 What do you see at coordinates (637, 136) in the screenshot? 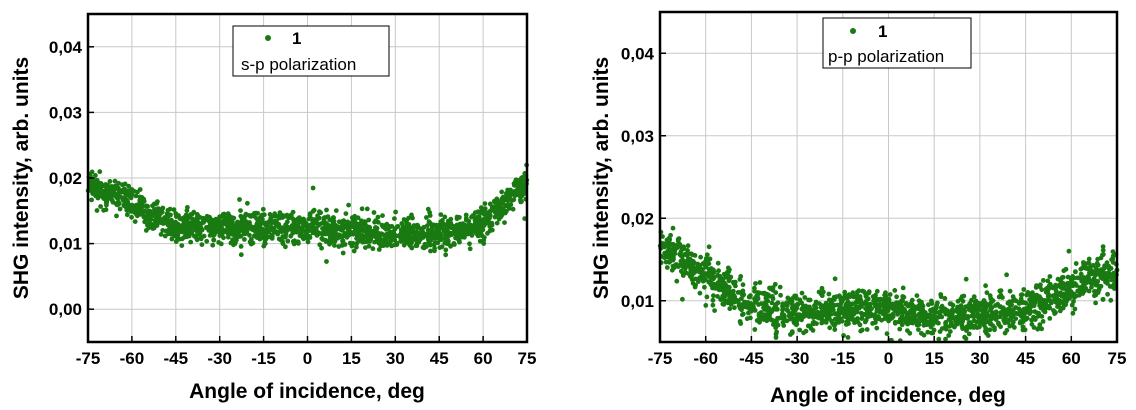
I see `y-tick-label: 0,03` at bounding box center [637, 136].